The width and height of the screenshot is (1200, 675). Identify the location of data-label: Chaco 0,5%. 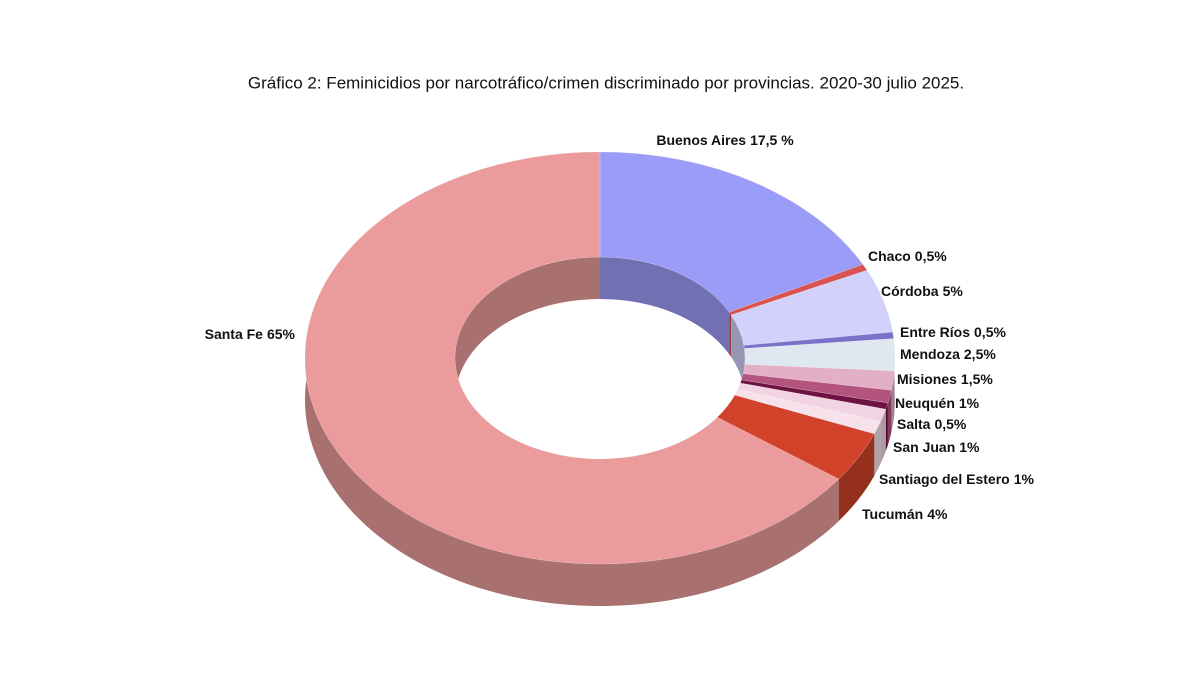
(907, 256).